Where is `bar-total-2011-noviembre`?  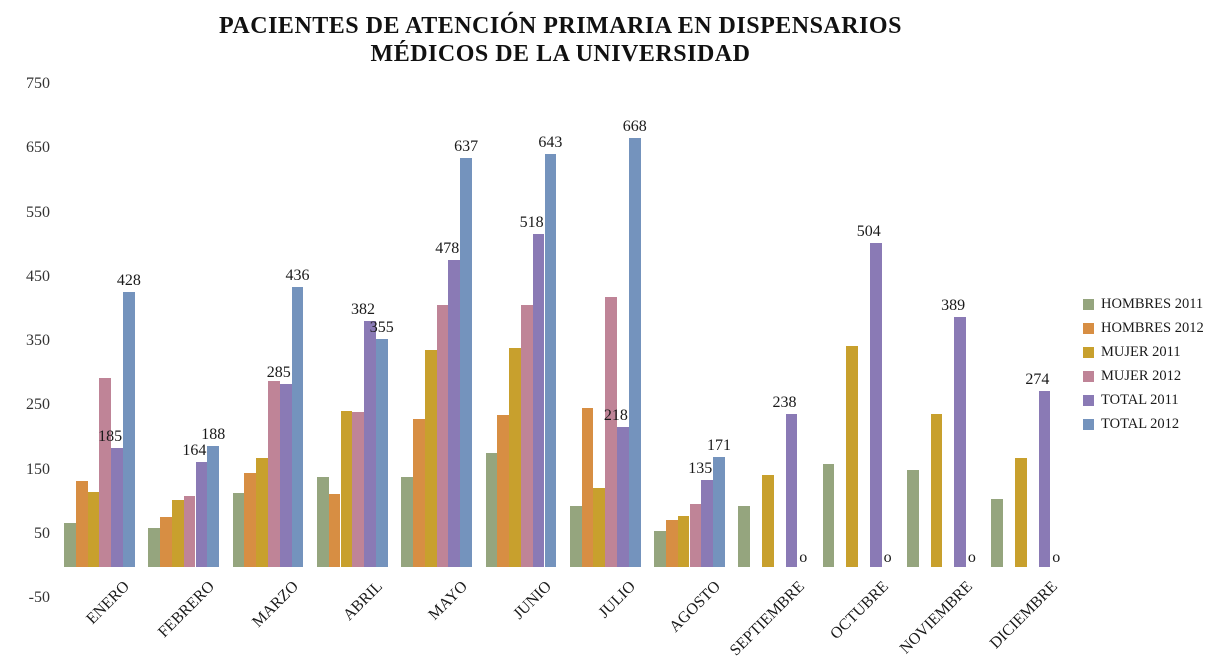
bar-total-2011-noviembre is located at coordinates (960, 441).